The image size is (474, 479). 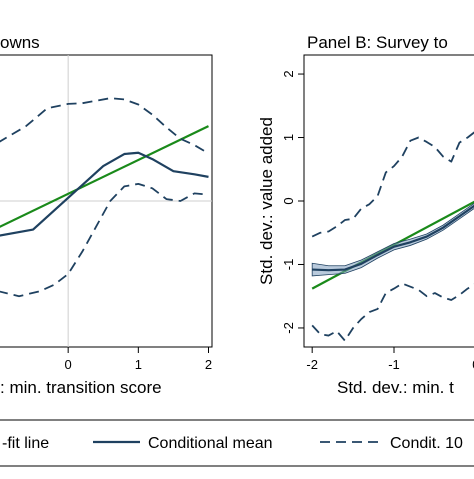 What do you see at coordinates (104, 194) in the screenshot?
I see `panel-a-conditional-mean-line` at bounding box center [104, 194].